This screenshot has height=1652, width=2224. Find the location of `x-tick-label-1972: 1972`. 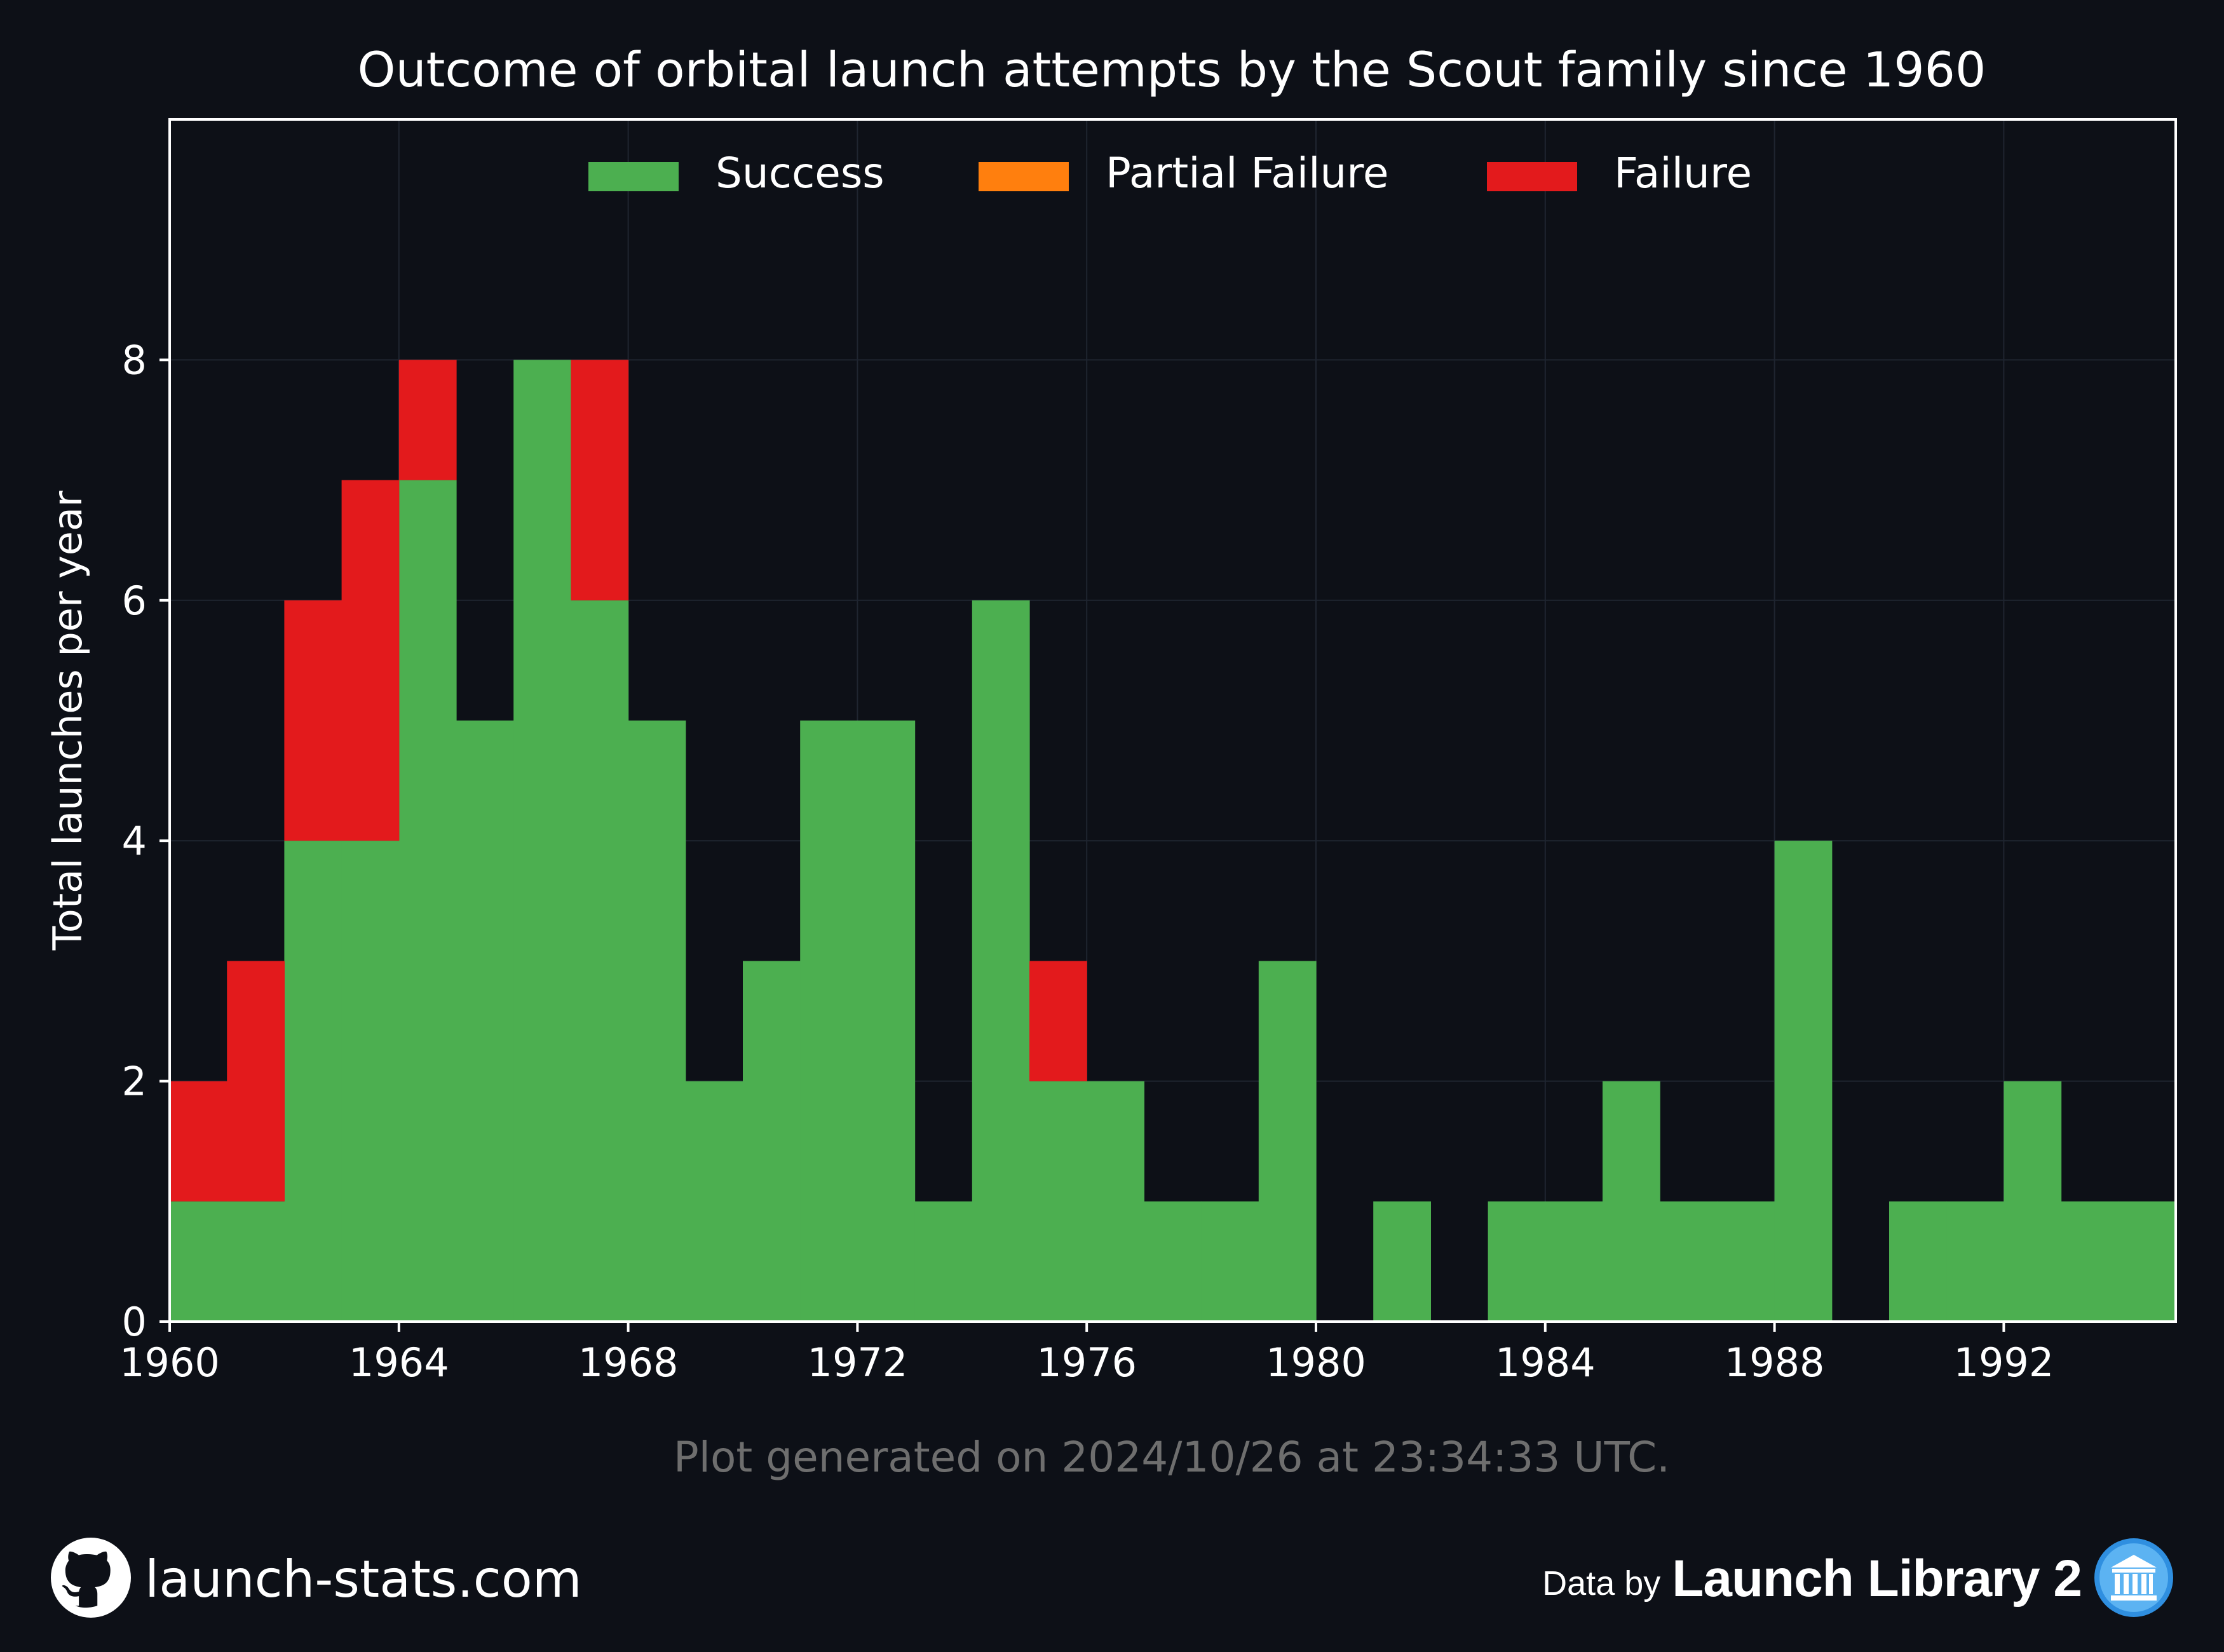

x-tick-label-1972: 1972 is located at coordinates (858, 1362).